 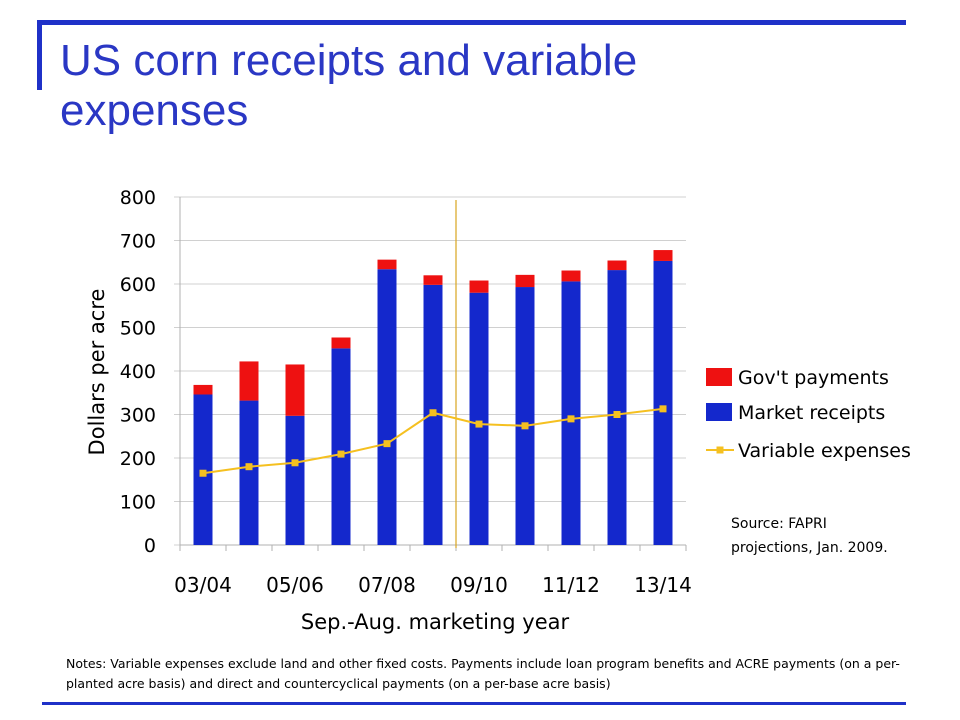 I want to click on y-tick-label: 500, so click(x=138, y=329).